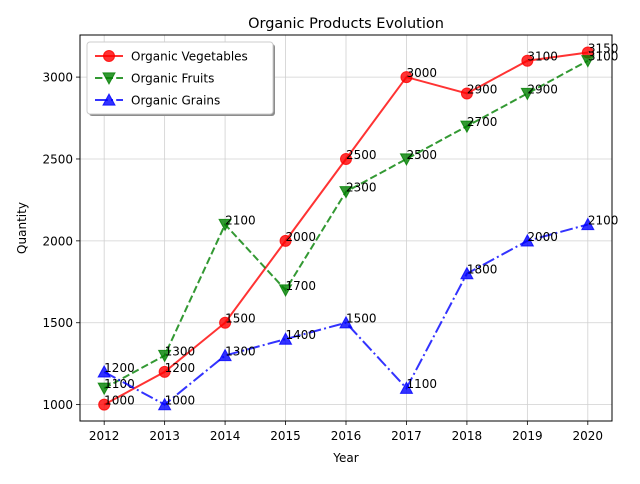 This screenshot has width=640, height=484. What do you see at coordinates (361, 188) in the screenshot?
I see `data-label: 2300` at bounding box center [361, 188].